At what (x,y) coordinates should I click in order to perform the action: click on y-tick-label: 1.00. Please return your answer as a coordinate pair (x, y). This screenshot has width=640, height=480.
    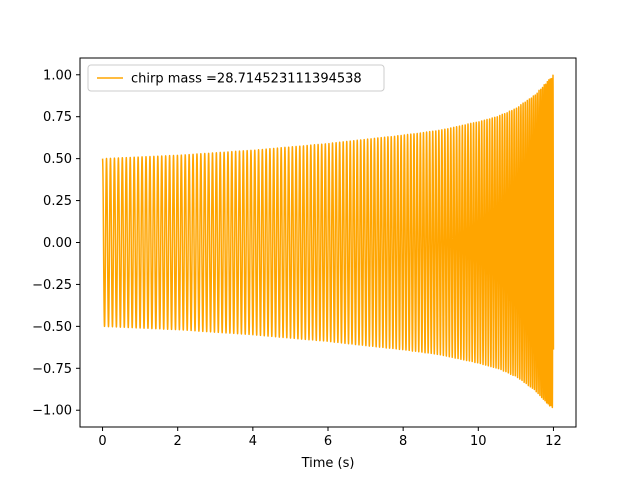
    Looking at the image, I should click on (57, 75).